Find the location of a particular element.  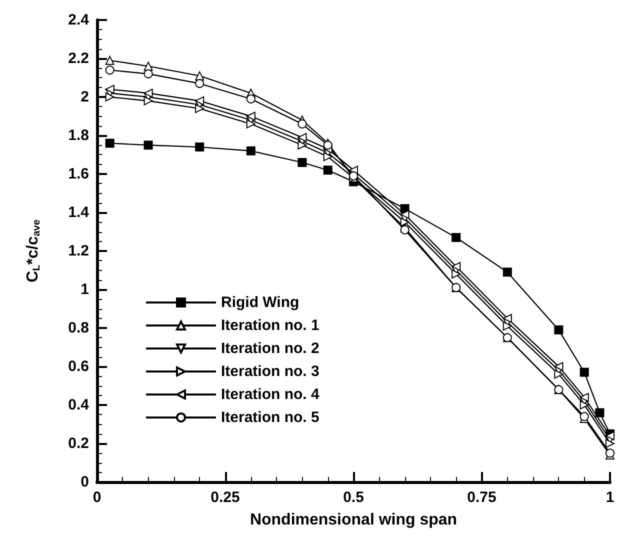

x-tick-label: 0 is located at coordinates (97, 497).